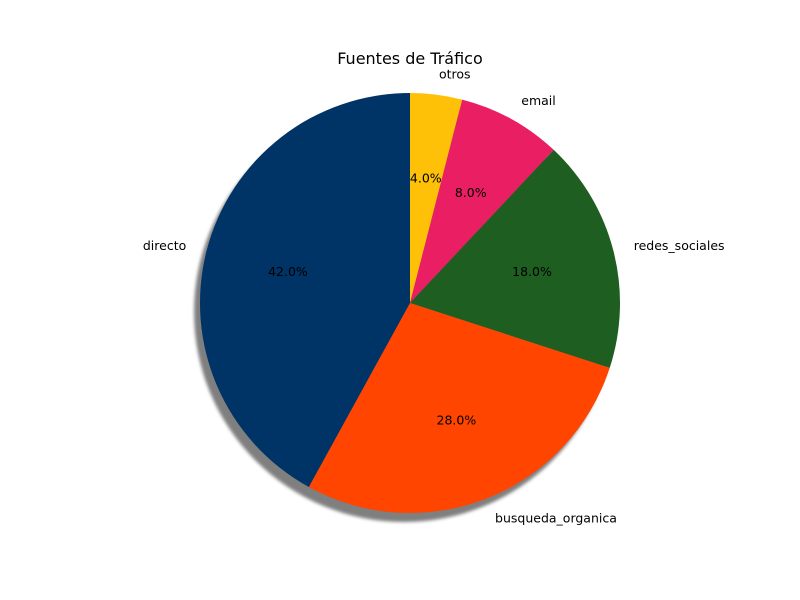 Image resolution: width=800 pixels, height=600 pixels. Describe the element at coordinates (556, 517) in the screenshot. I see `slice-label-busqueda-organica: busqueda_organica` at that location.